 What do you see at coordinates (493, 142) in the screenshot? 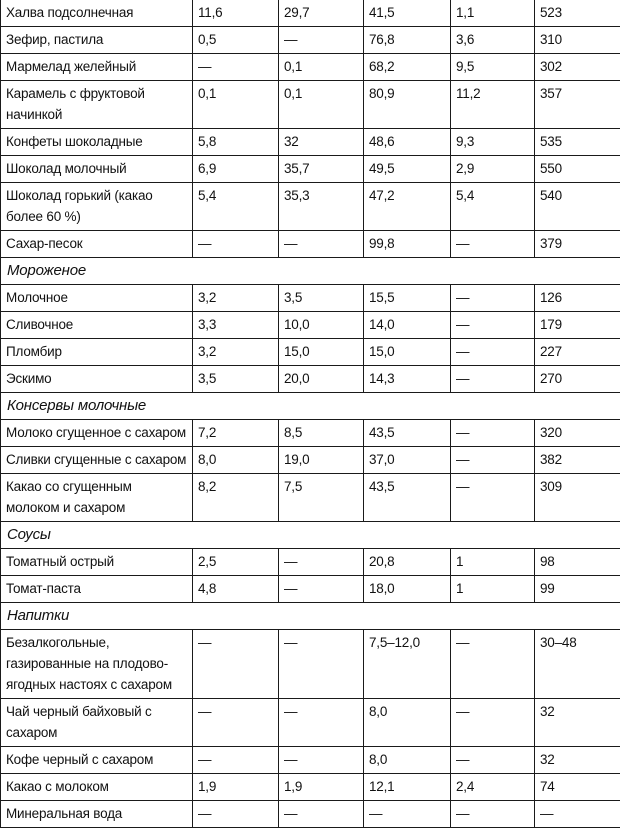
I see `fiber-value: 9,3` at bounding box center [493, 142].